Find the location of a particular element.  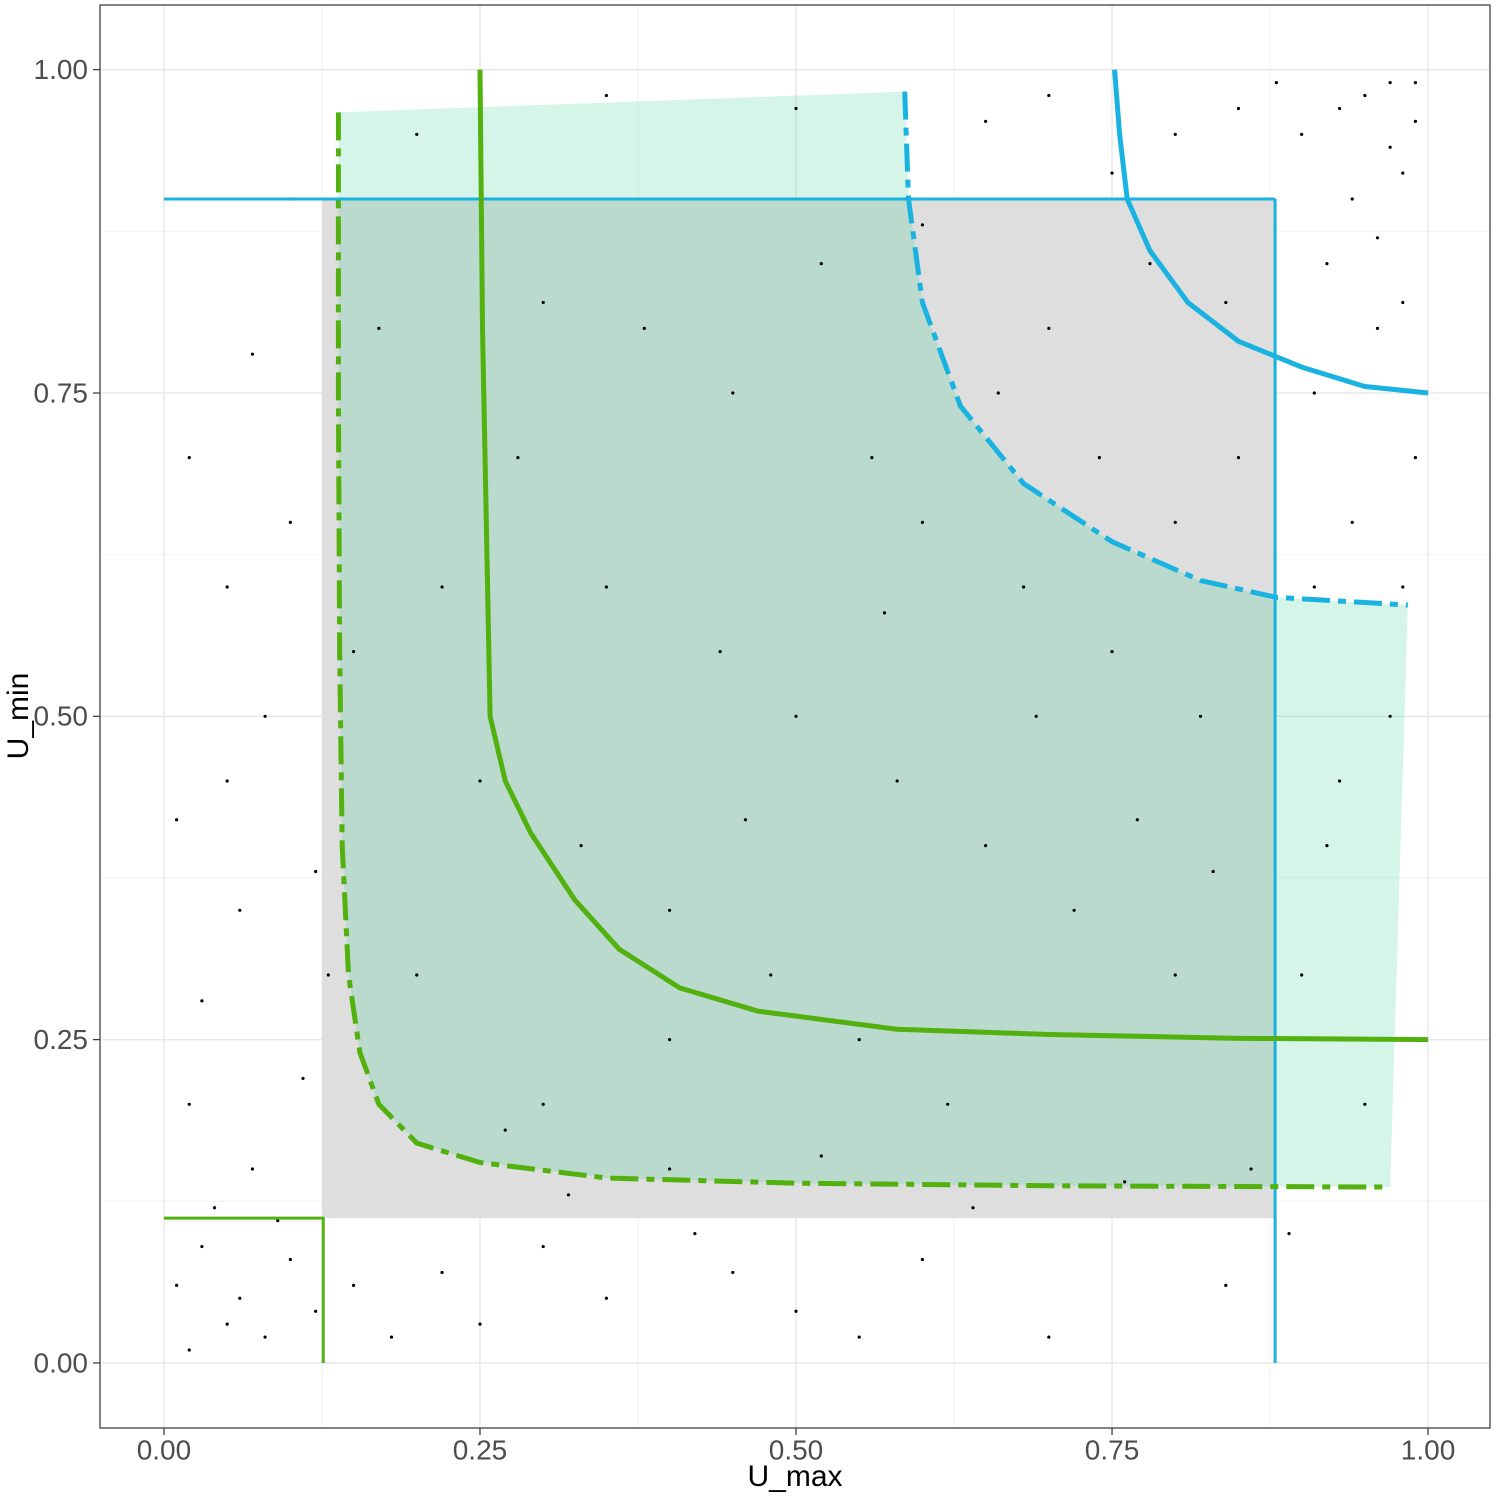

y-tick-label: 0.00 is located at coordinates (61, 1362).